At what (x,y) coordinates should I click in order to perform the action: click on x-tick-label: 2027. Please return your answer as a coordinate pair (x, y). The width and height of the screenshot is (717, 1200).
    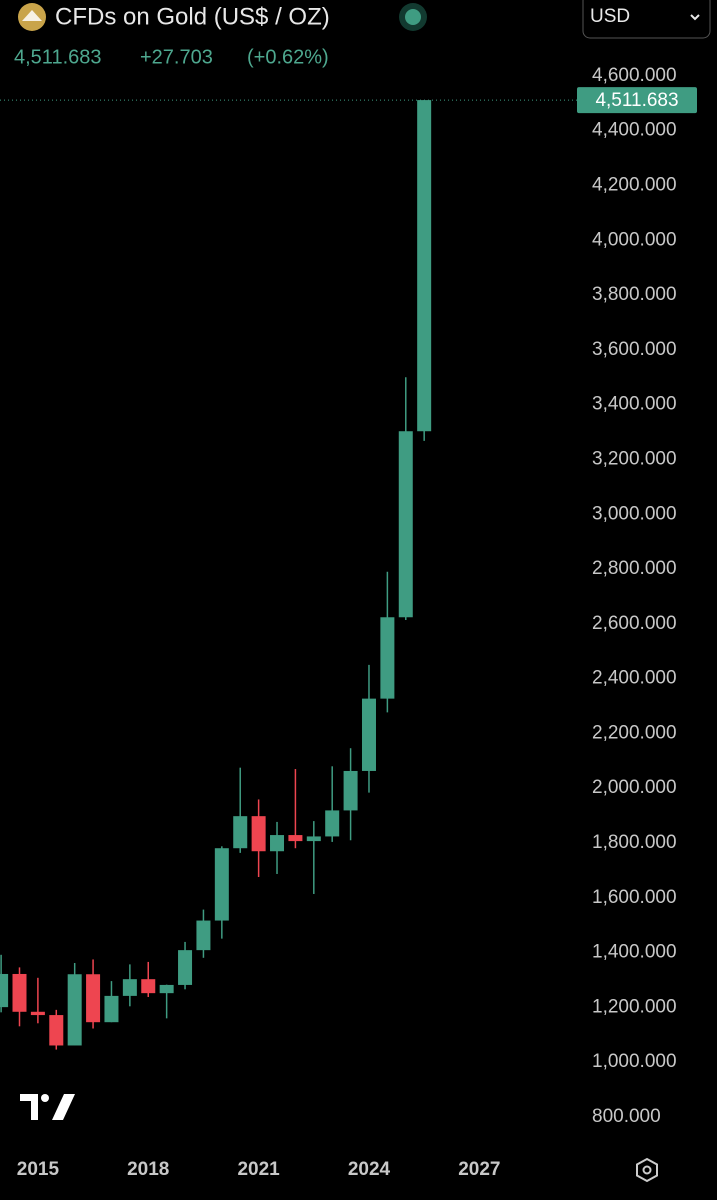
    Looking at the image, I should click on (479, 1169).